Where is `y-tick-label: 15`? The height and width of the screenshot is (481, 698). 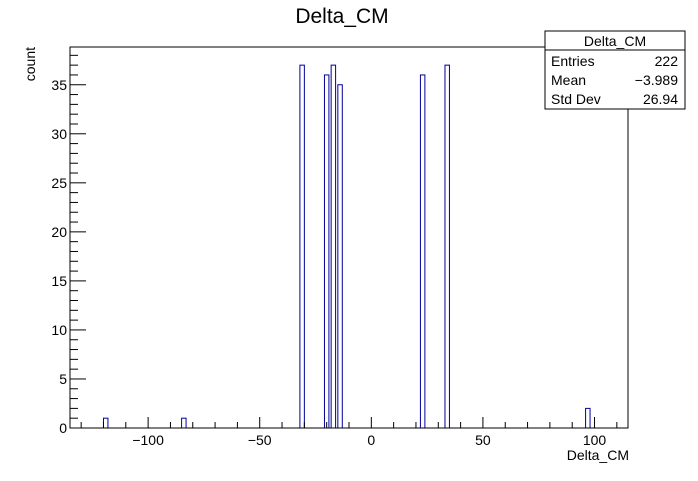
y-tick-label: 15 is located at coordinates (59, 281).